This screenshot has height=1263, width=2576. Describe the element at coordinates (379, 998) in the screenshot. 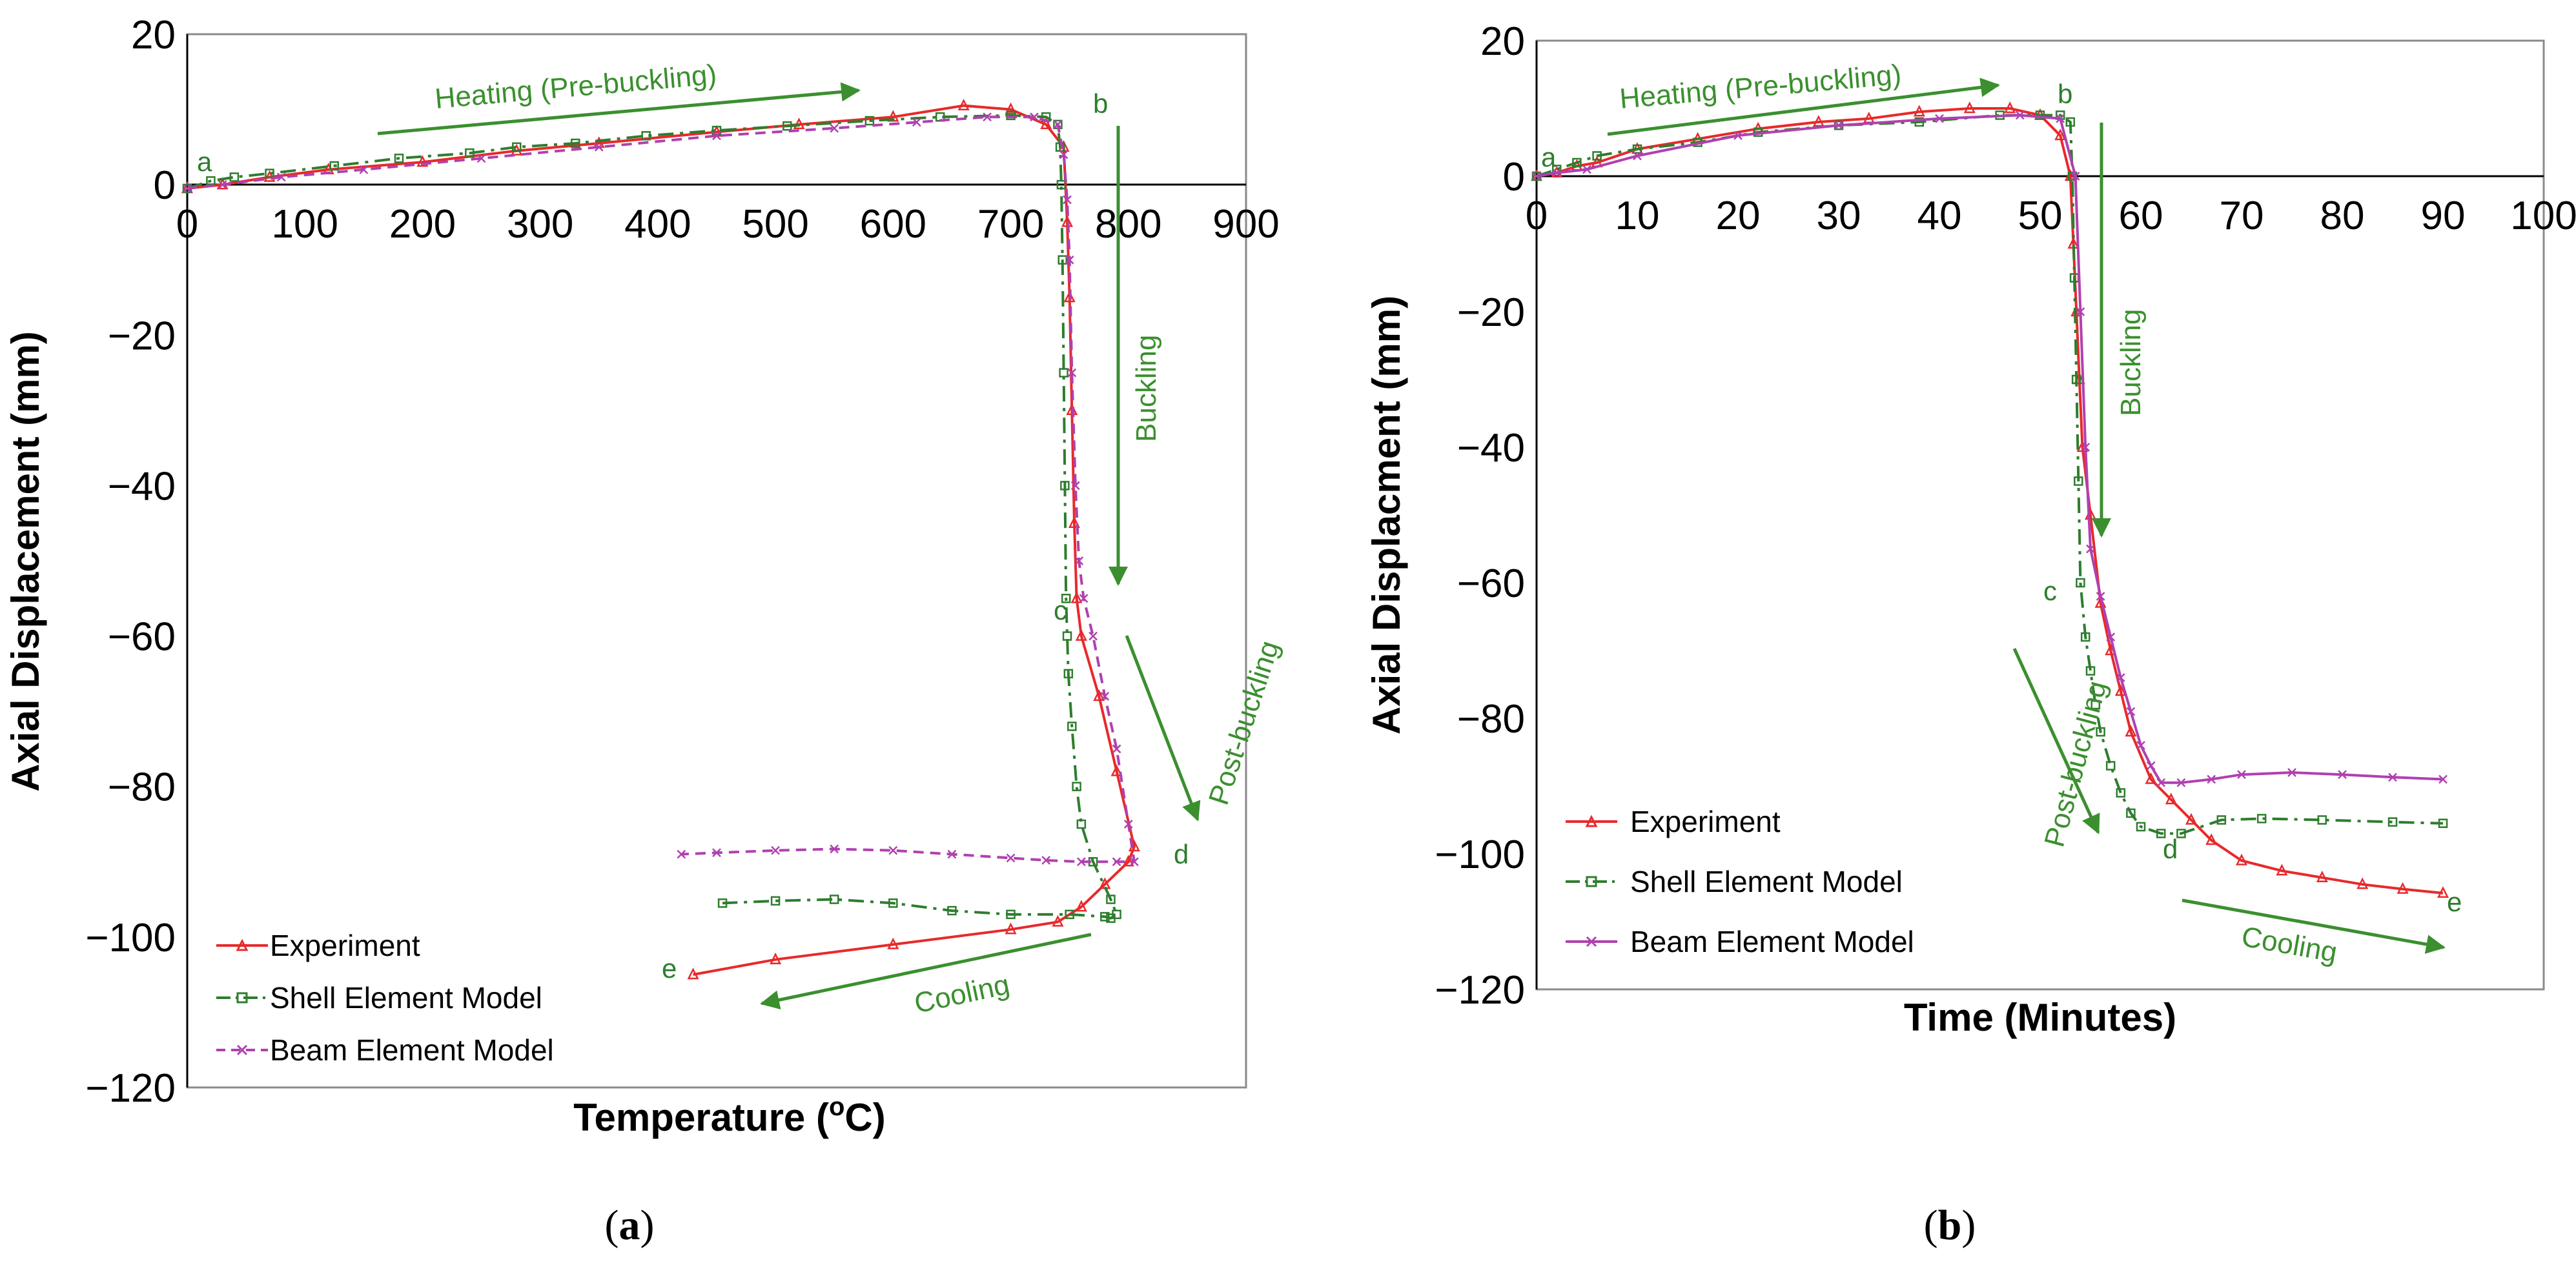

I see `legend-item-shell-a: Shell Element Model` at that location.